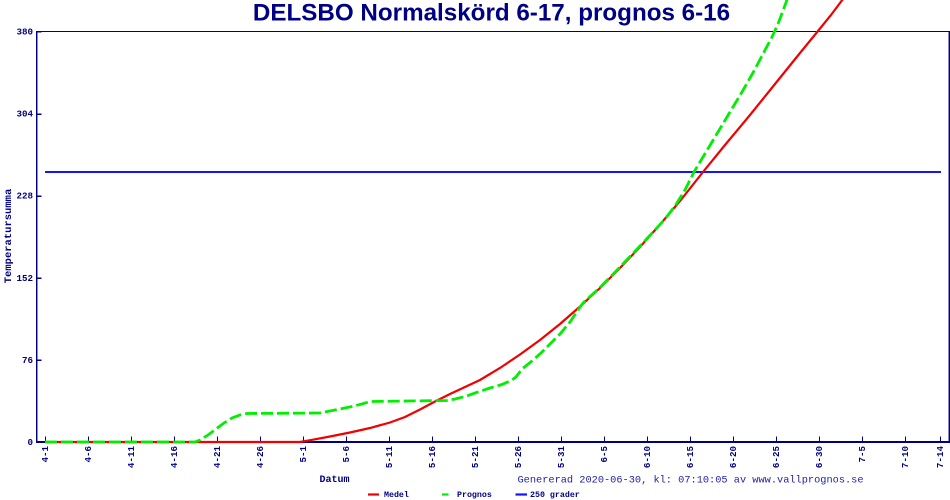 This screenshot has width=950, height=500. What do you see at coordinates (862, 454) in the screenshot?
I see `svg-text: 7-5` at bounding box center [862, 454].